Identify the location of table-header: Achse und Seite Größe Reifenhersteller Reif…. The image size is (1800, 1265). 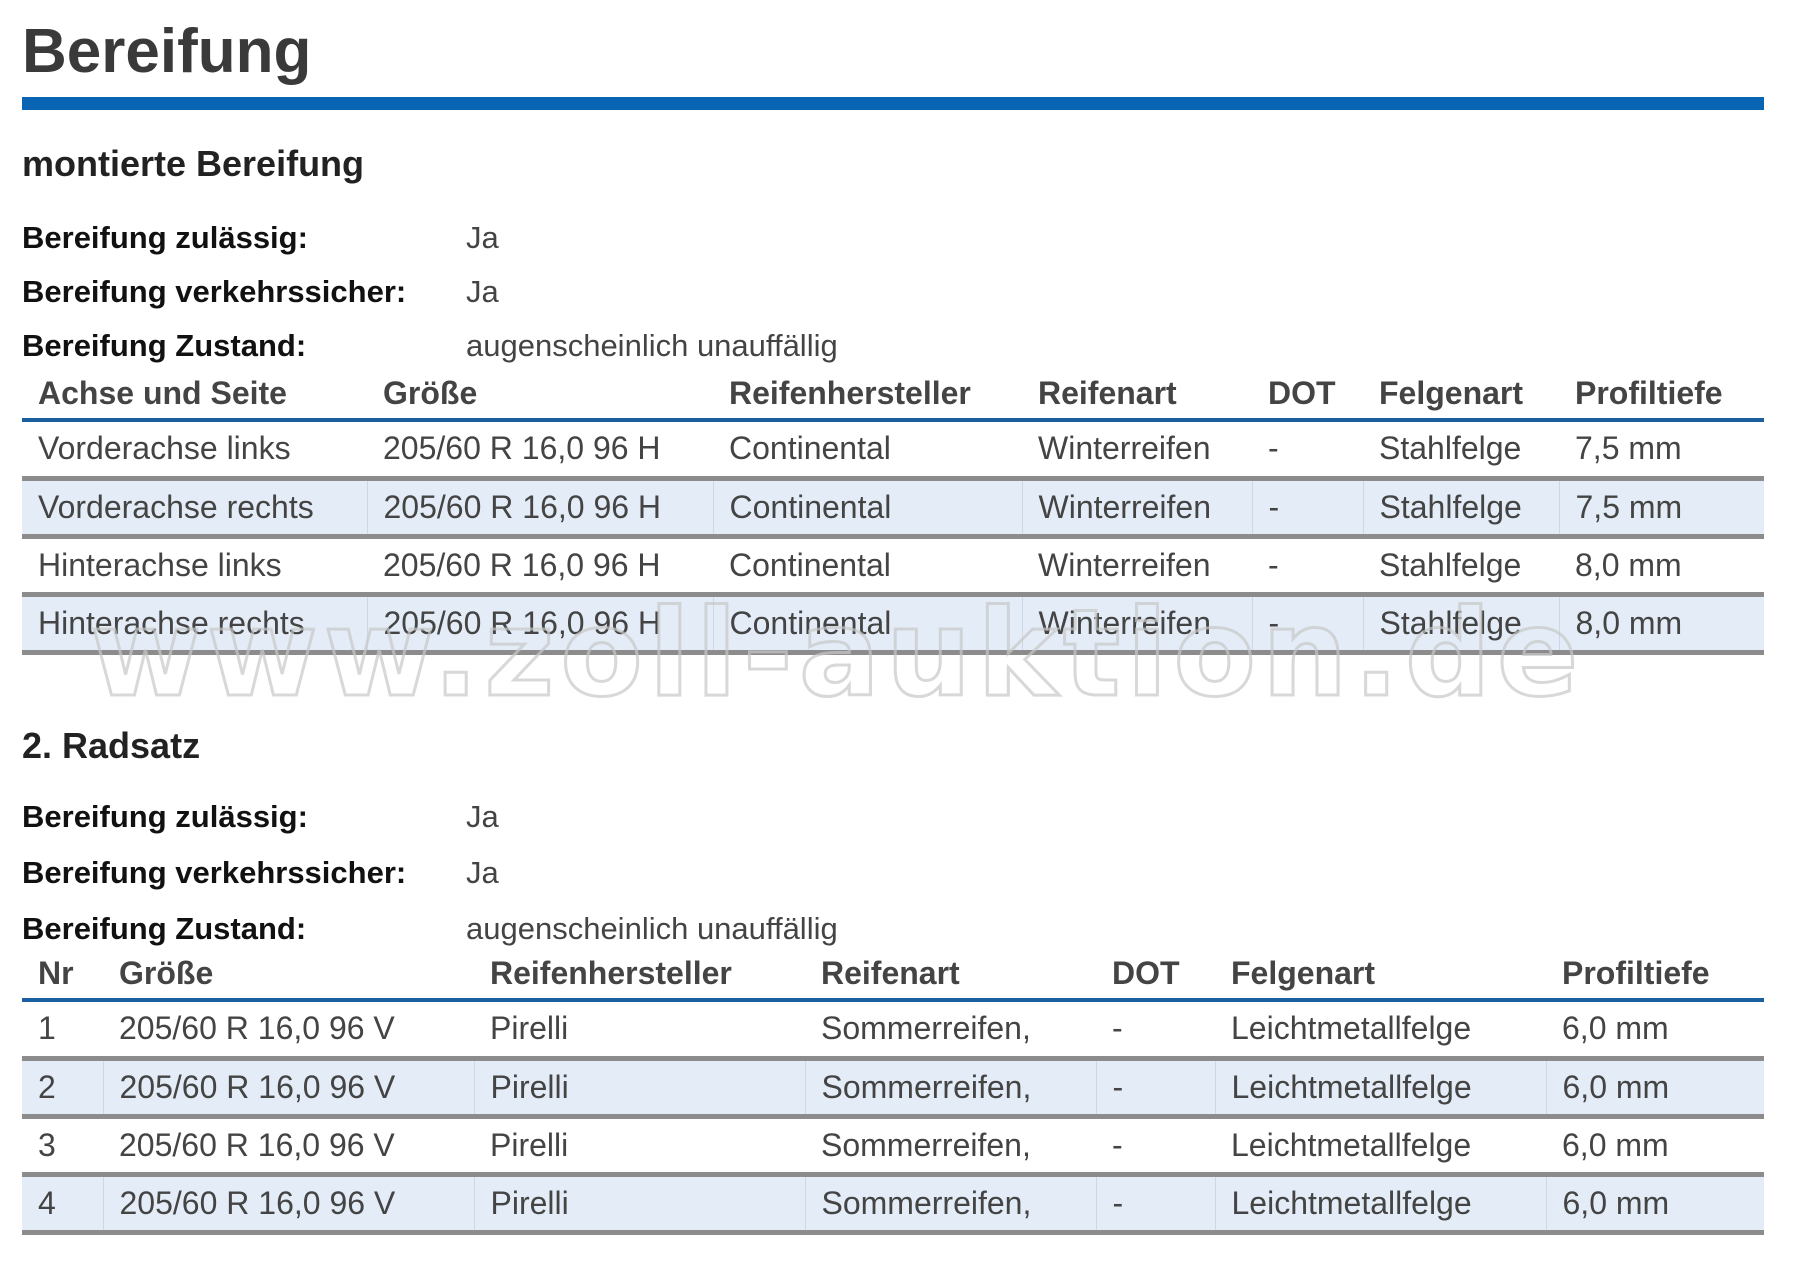
(893, 395).